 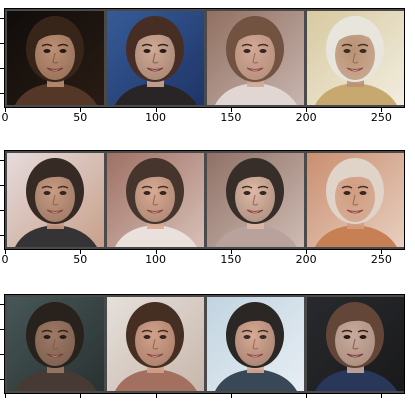 I want to click on x-axis-row-2: 0 50 100 150 200 250, so click(x=203, y=258).